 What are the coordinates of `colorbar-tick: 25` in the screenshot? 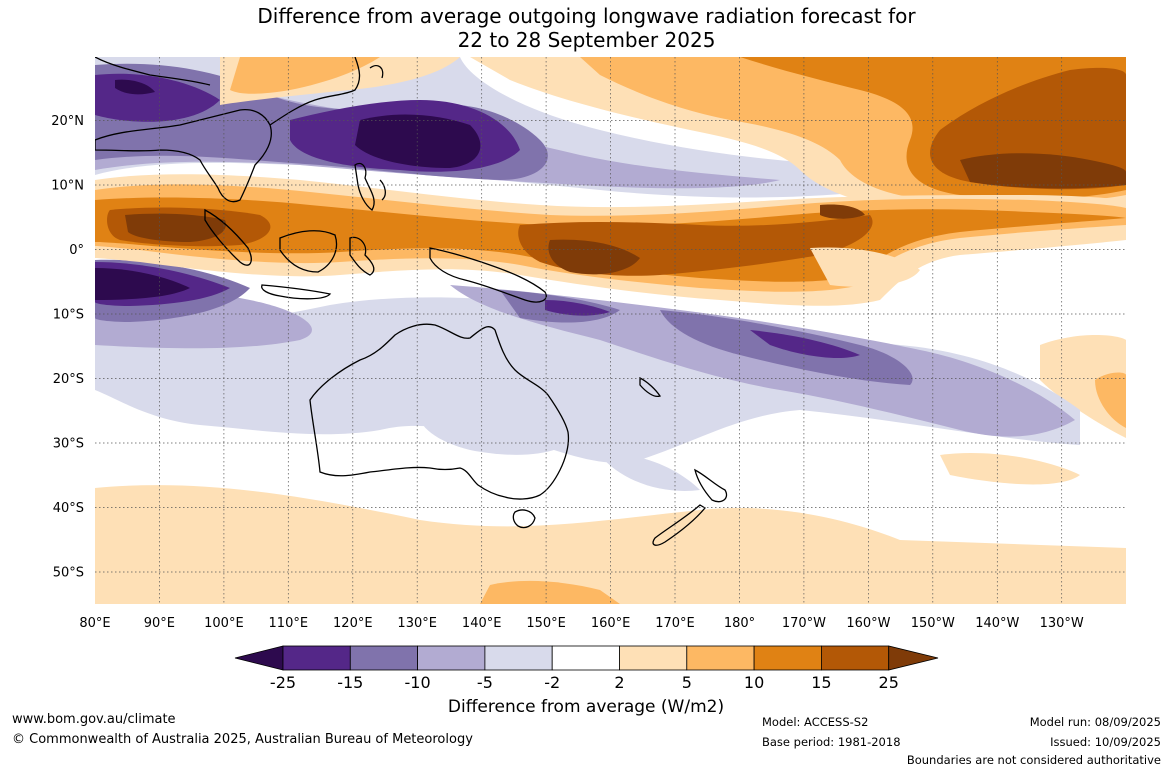 It's located at (889, 682).